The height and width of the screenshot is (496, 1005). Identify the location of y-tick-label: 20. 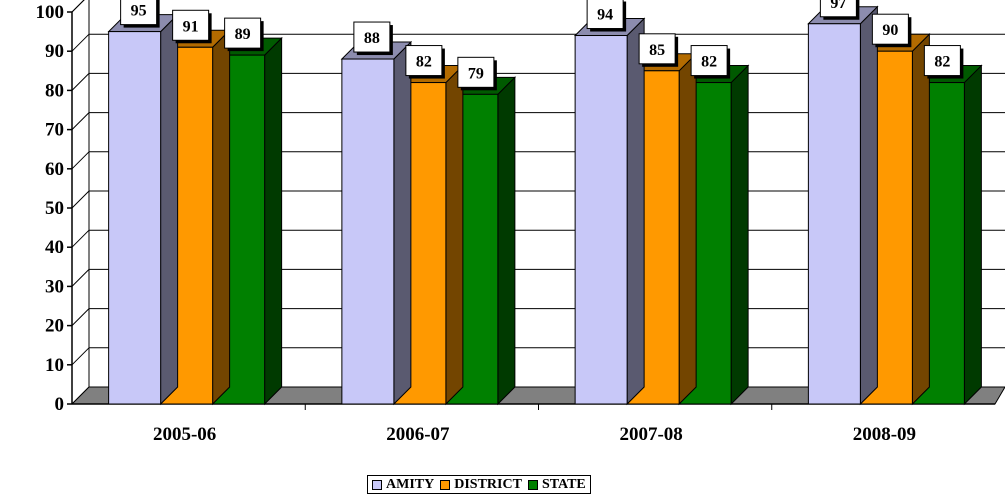
(54, 326).